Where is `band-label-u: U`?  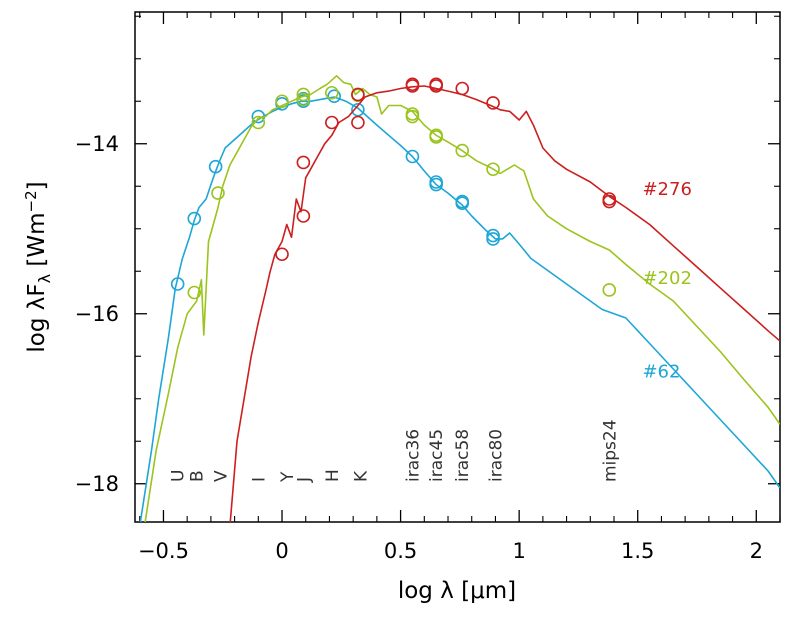
band-label-u: U is located at coordinates (179, 476).